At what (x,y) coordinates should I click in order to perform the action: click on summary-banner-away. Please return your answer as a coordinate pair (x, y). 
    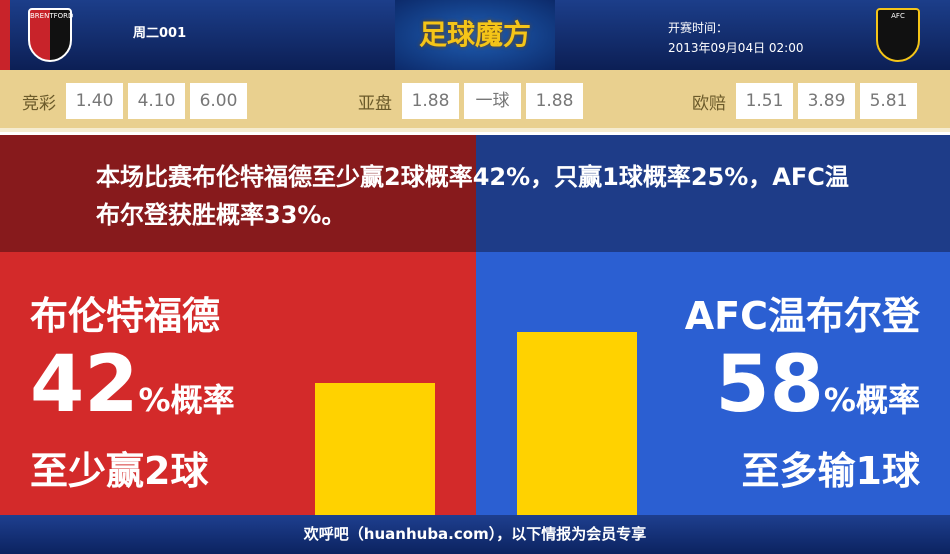
    Looking at the image, I should click on (713, 193).